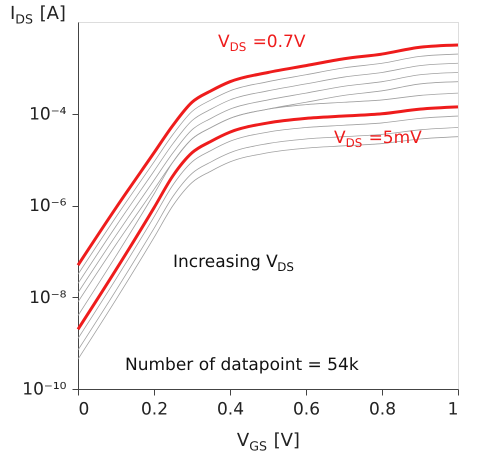 This screenshot has height=462, width=482. Describe the element at coordinates (48, 114) in the screenshot. I see `y-tick-label: 10⁻⁴` at that location.